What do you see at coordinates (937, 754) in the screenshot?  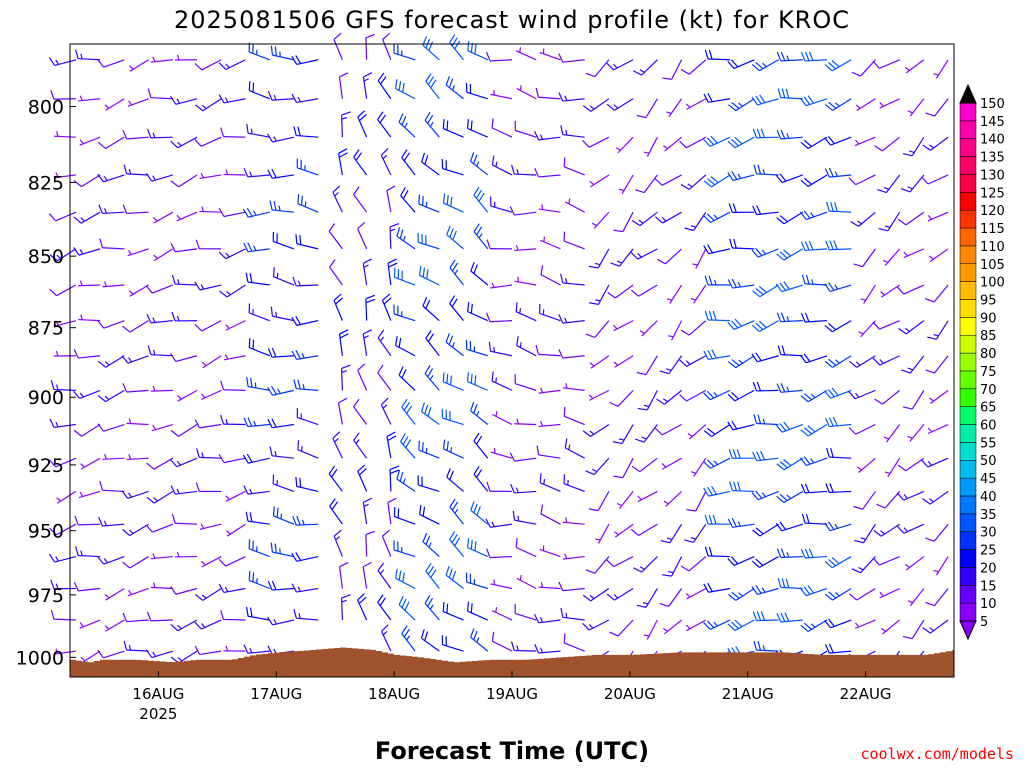 I see `credit-text: coolwx.com/models` at bounding box center [937, 754].